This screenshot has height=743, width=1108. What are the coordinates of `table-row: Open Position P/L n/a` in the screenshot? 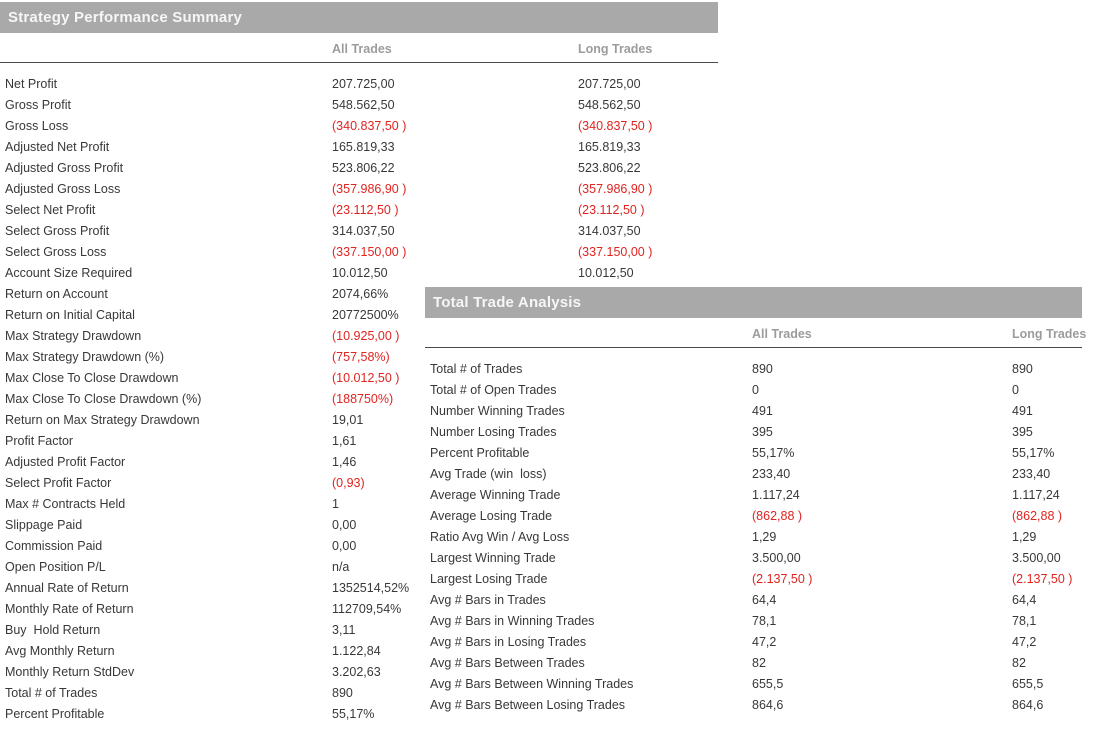 It's located at (359, 567).